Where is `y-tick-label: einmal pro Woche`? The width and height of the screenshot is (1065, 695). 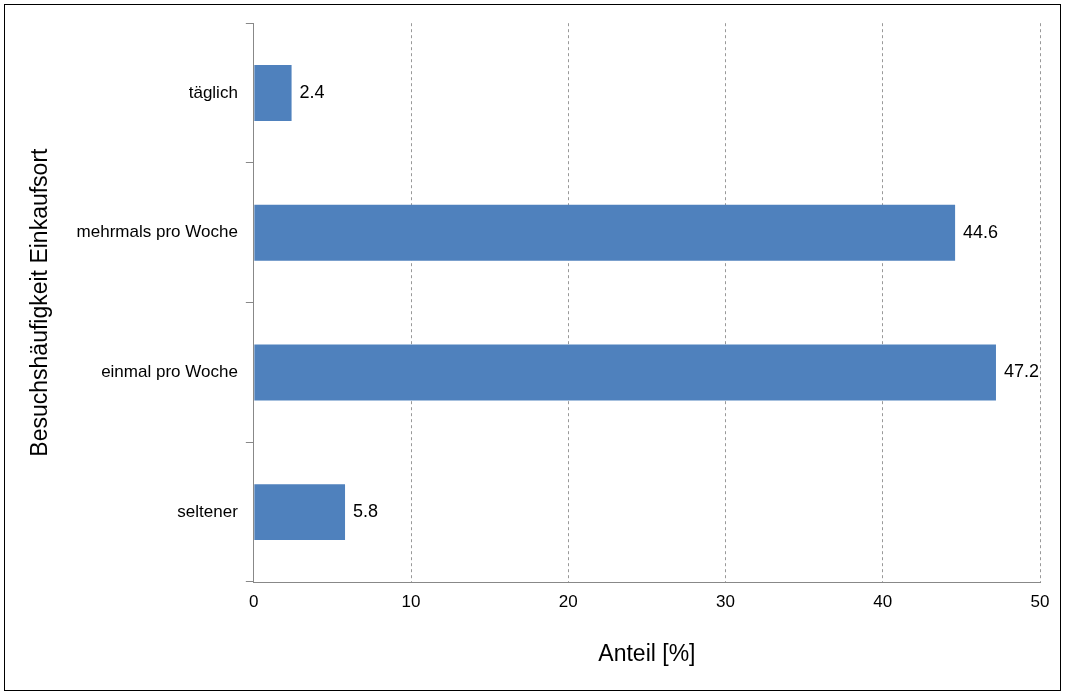 y-tick-label: einmal pro Woche is located at coordinates (169, 372).